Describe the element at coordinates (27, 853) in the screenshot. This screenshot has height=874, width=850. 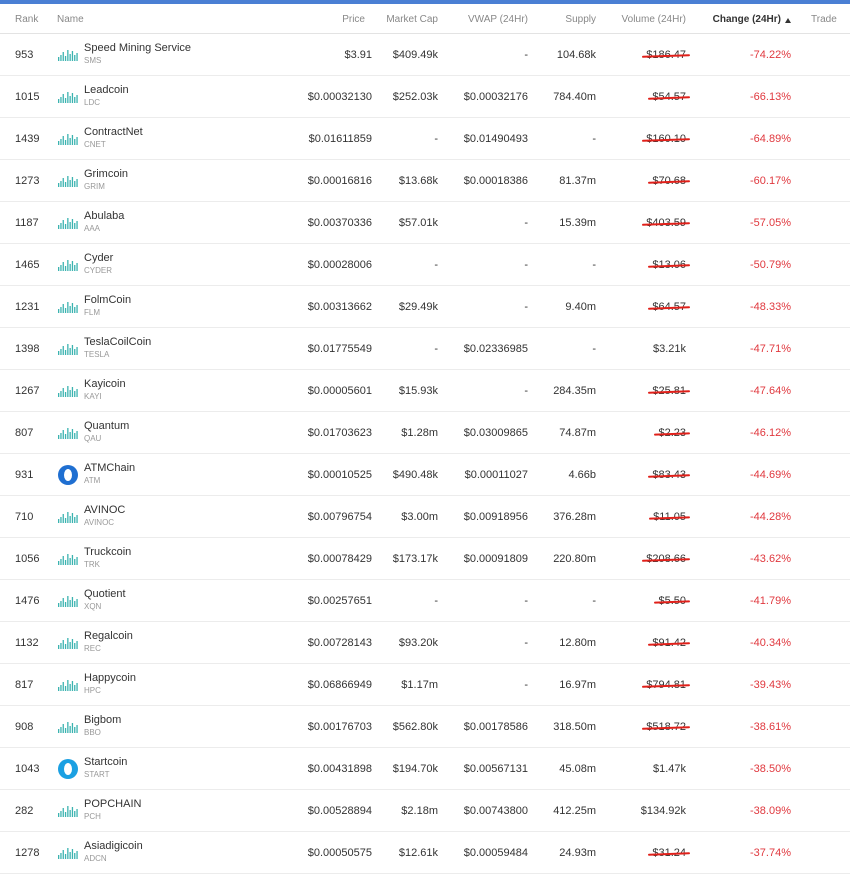
I see `rank: 1278` at that location.